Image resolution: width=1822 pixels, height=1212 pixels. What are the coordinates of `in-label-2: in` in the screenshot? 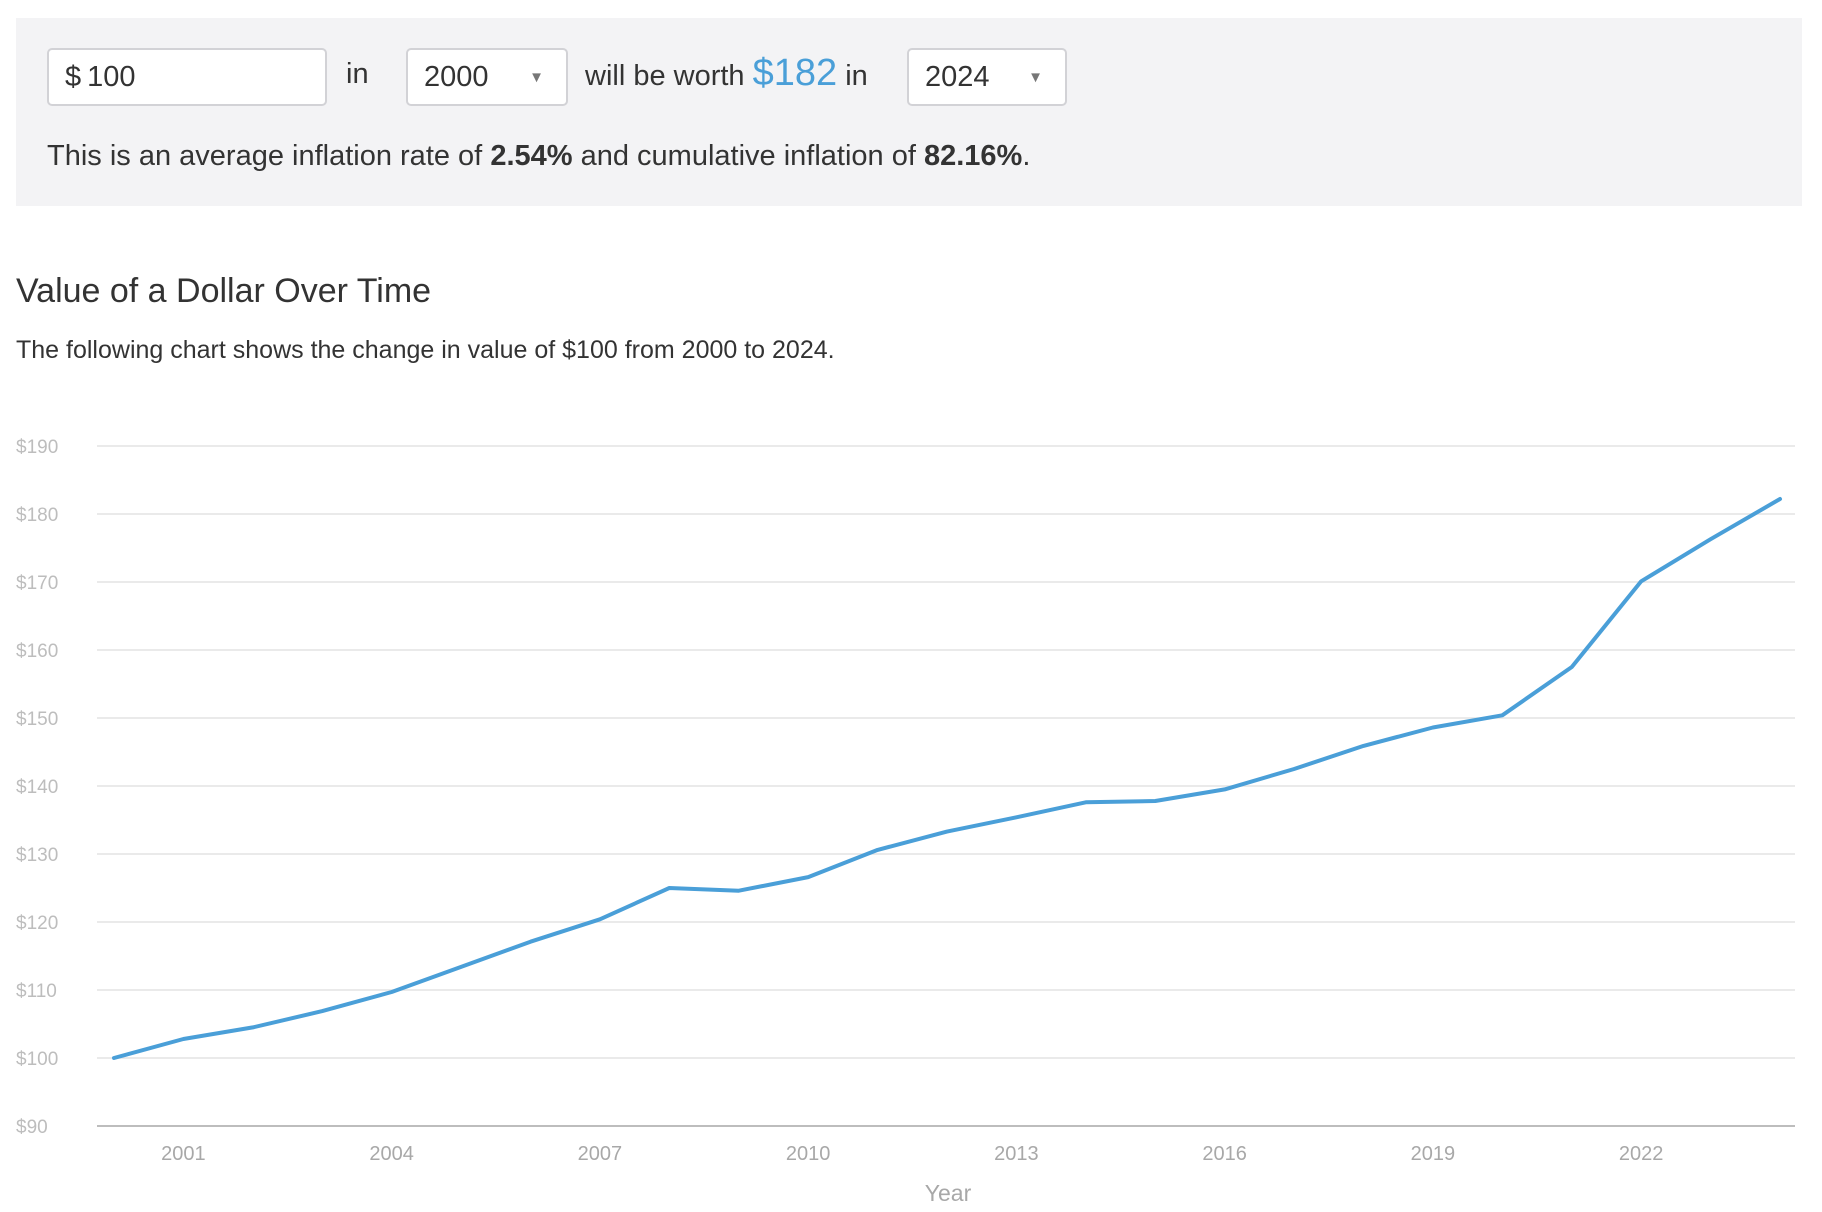 It's located at (856, 76).